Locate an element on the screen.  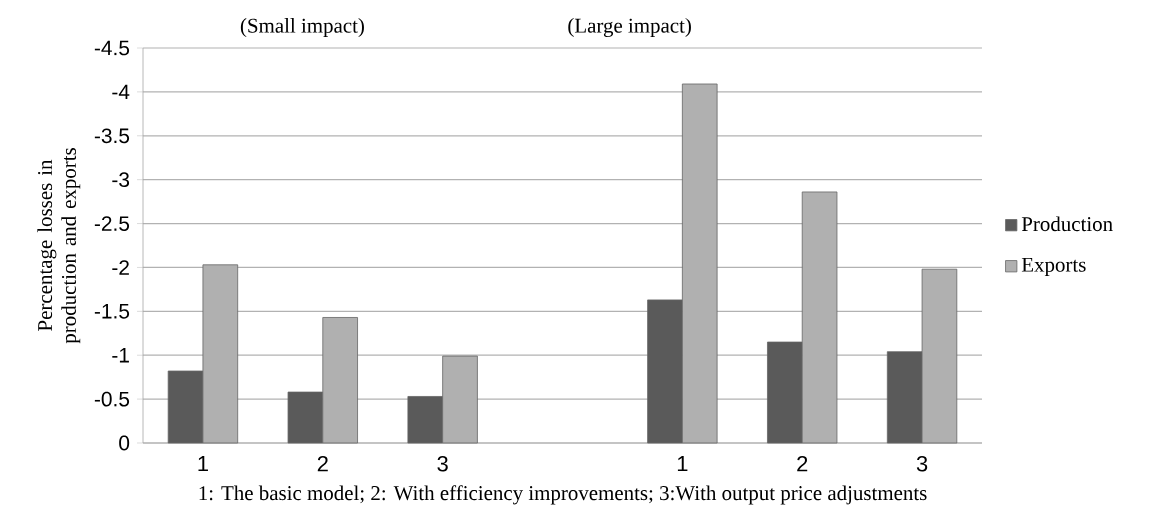
x-axis-title: 1: The basic model; 2: With efficiency improvements; 3:With output price adjustments is located at coordinates (563, 495).